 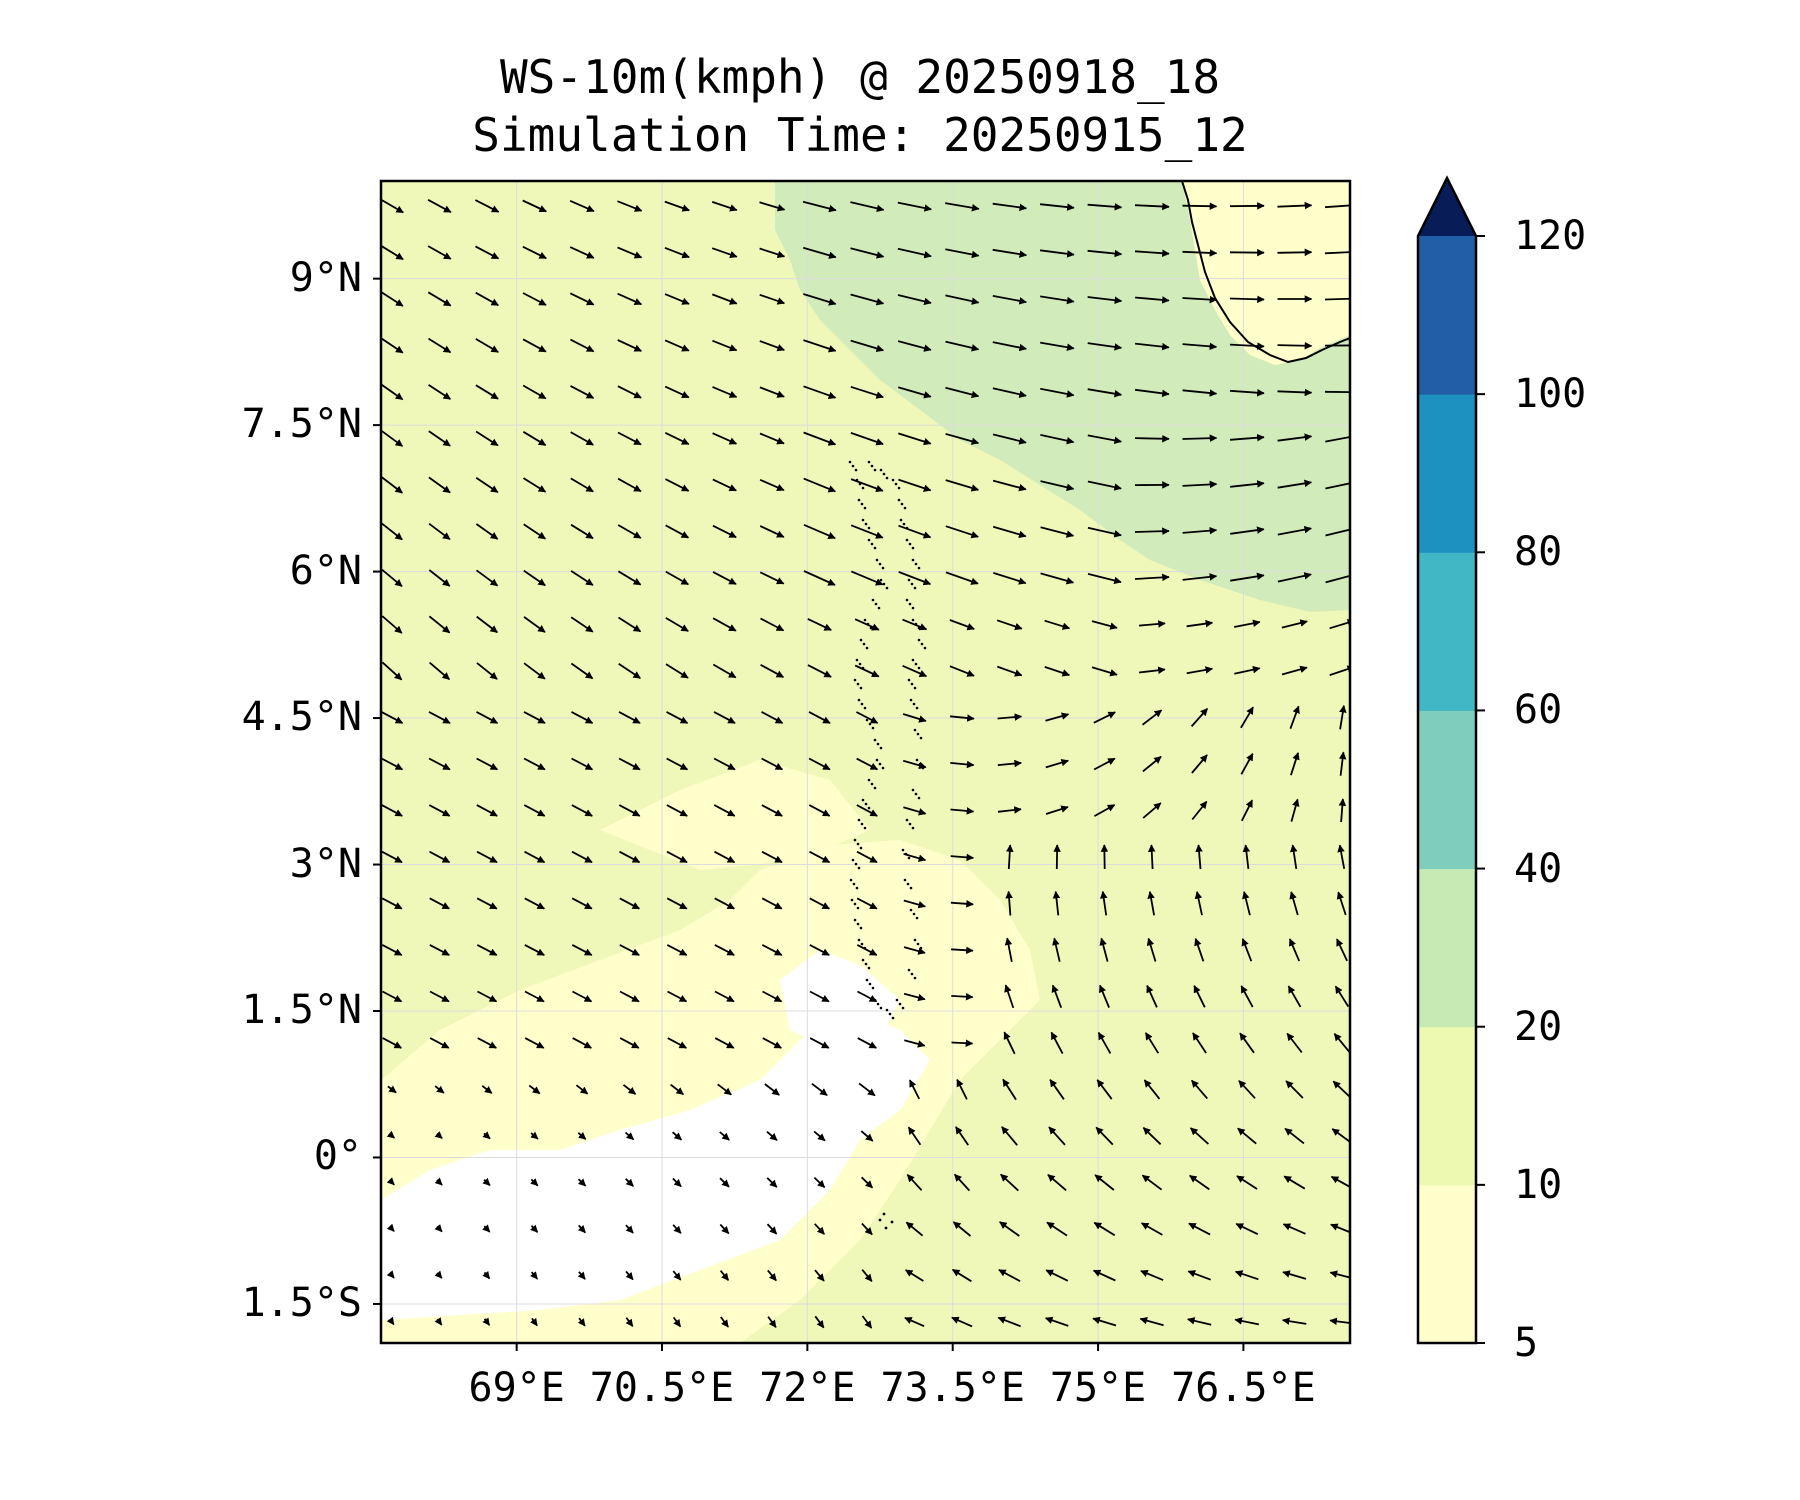 What do you see at coordinates (516, 1388) in the screenshot?
I see `lon-tick-label: 69°E` at bounding box center [516, 1388].